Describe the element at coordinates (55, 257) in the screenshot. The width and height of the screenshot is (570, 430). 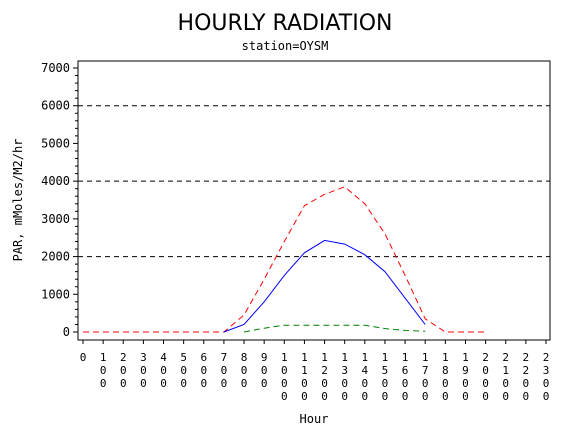
I see `y-tick-label: 2000` at that location.